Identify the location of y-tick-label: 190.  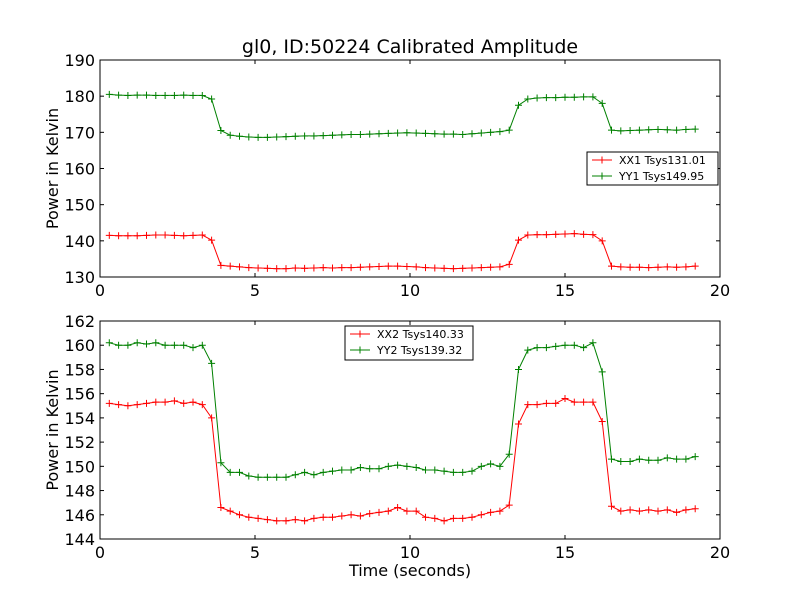
(79, 60).